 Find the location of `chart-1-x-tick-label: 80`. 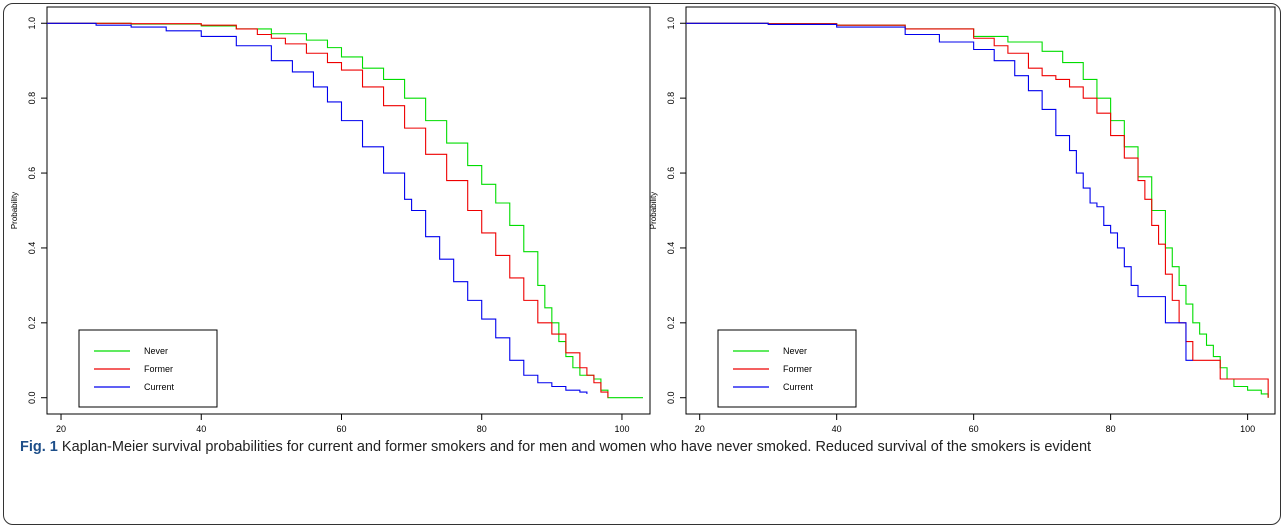

chart-1-x-tick-label: 80 is located at coordinates (1111, 429).